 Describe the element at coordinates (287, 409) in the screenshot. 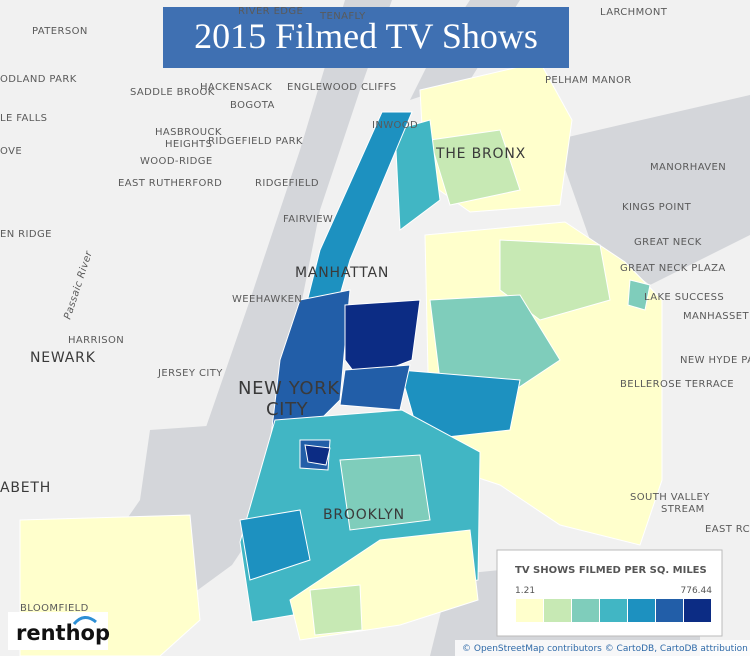

I see `place-label: CITY` at that location.